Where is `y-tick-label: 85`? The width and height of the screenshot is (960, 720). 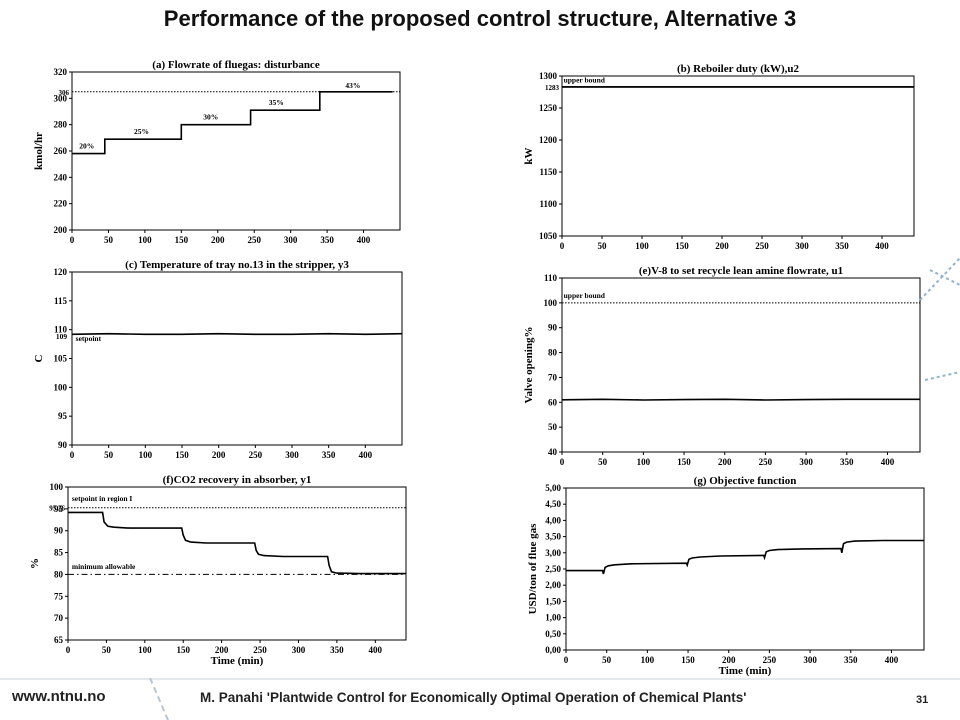
y-tick-label: 85 is located at coordinates (59, 553).